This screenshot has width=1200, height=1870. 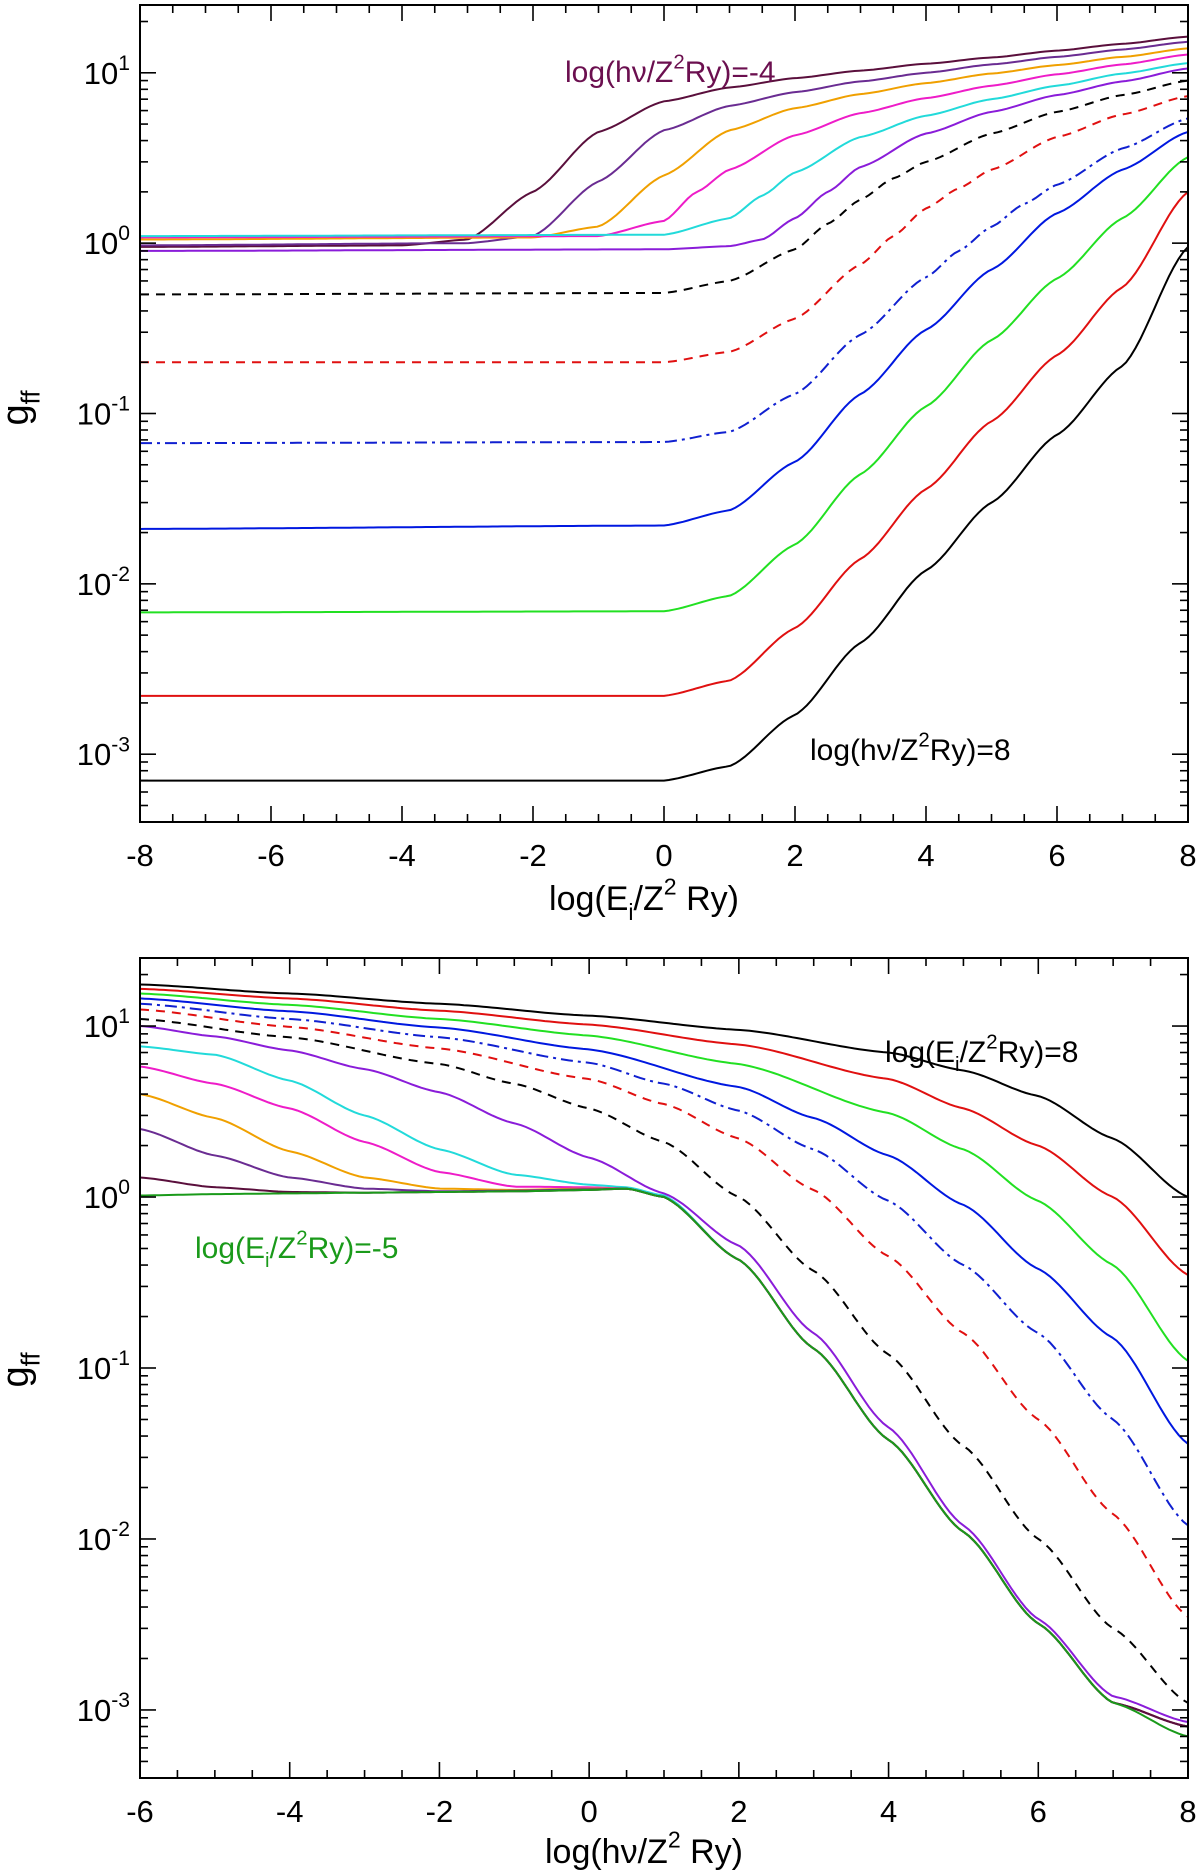 I want to click on curve-annotation: log(Ei/Z2Ry)=8, so click(x=981, y=1054).